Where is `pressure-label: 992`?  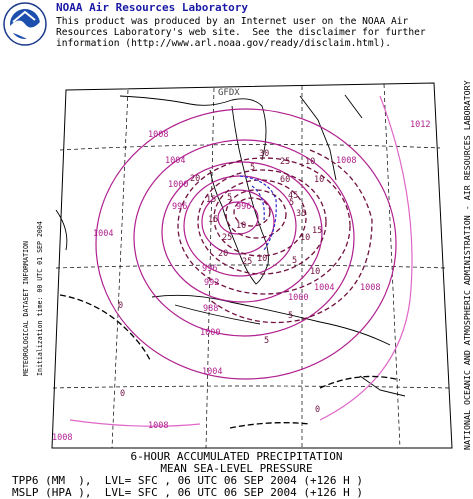
pressure-label: 992 is located at coordinates (211, 283).